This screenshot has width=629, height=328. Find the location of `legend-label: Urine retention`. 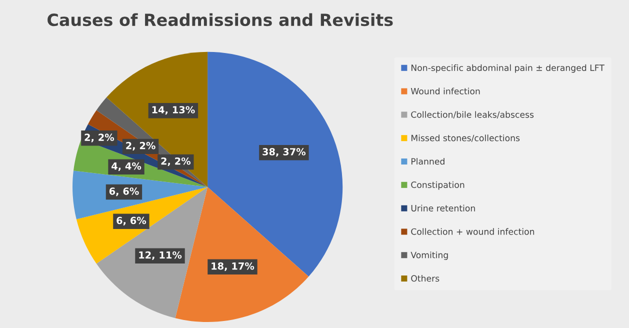

legend-label: Urine retention is located at coordinates (443, 208).